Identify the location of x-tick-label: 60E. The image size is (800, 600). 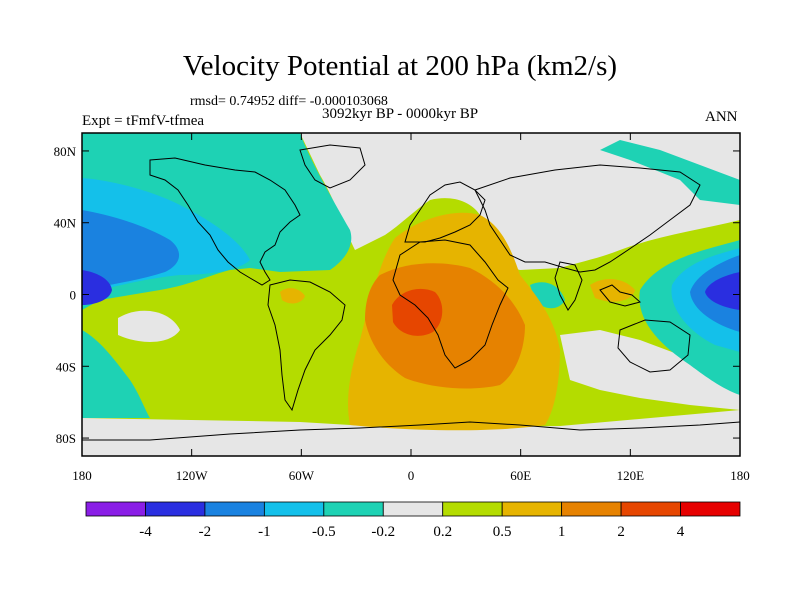
(520, 475).